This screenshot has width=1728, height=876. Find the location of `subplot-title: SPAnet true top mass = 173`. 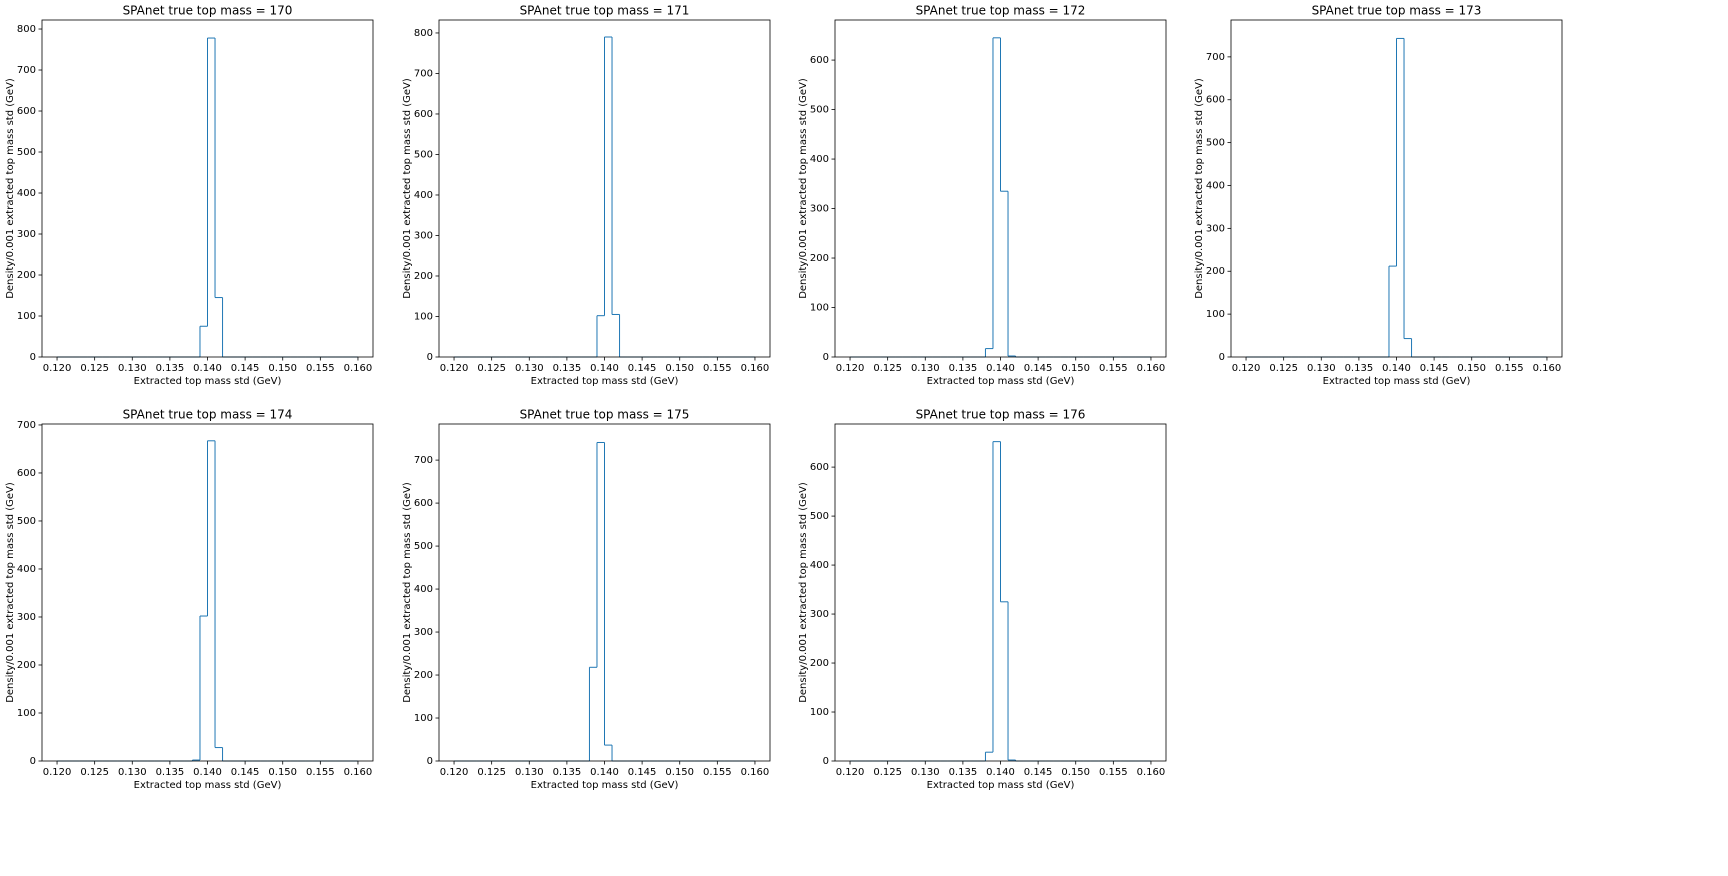

subplot-title: SPAnet true top mass = 173 is located at coordinates (1397, 11).